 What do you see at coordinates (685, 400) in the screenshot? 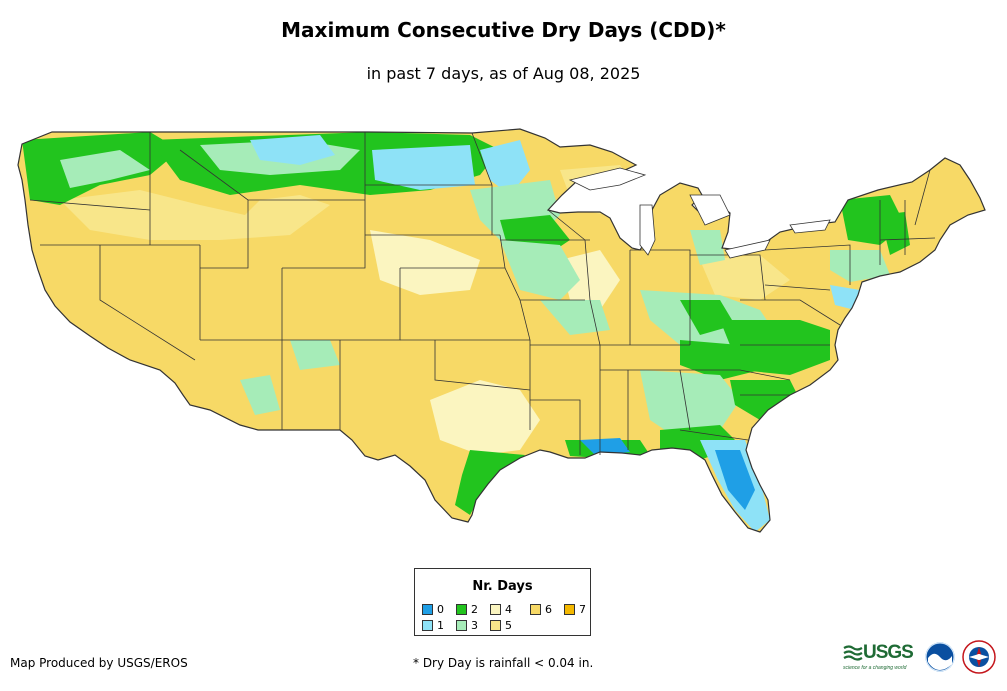
I see `border-al-ga` at bounding box center [685, 400].